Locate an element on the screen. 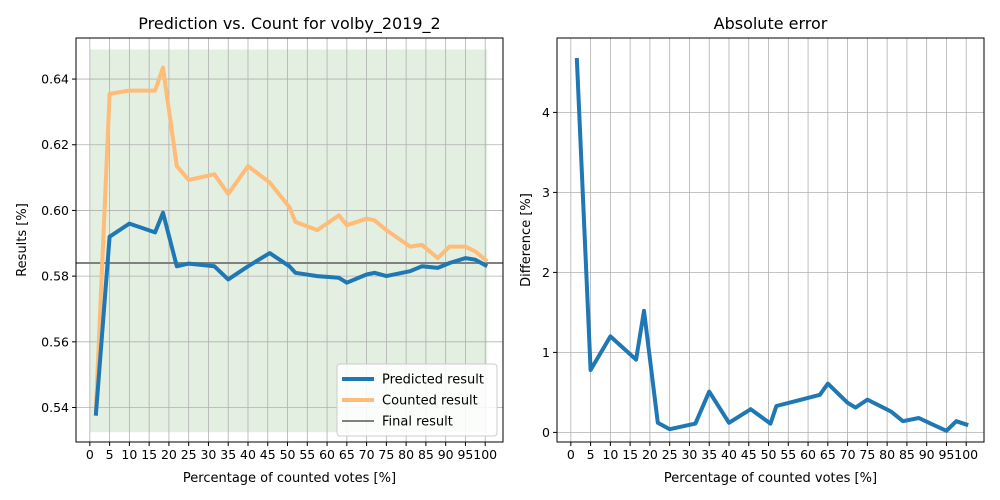  left-x-tick-label: 90 is located at coordinates (446, 454).